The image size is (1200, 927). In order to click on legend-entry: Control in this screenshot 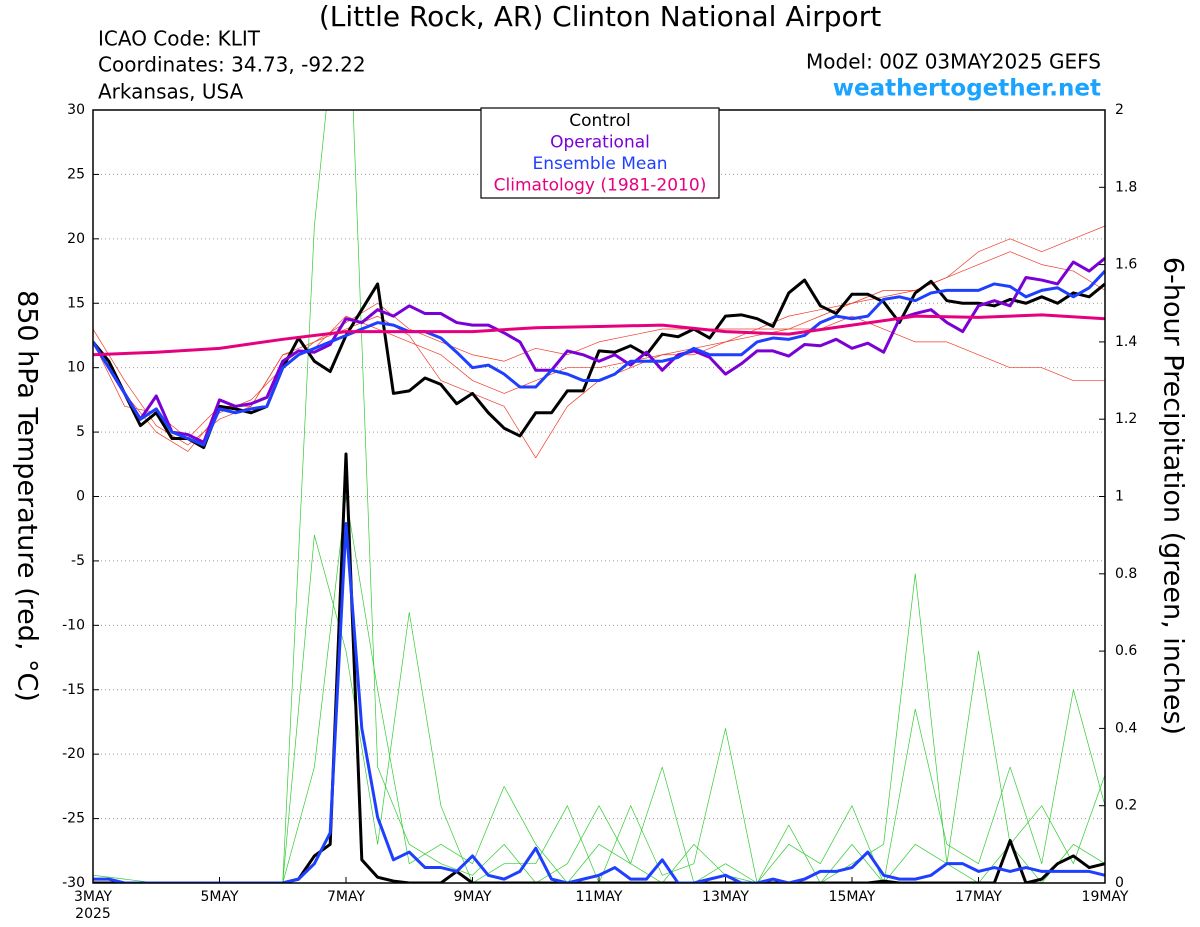, I will do `click(599, 121)`.